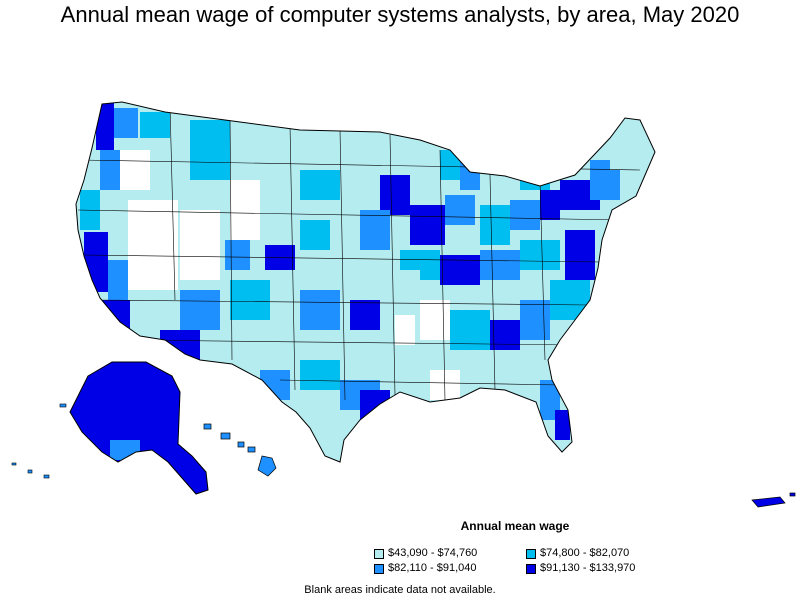  Describe the element at coordinates (400, 590) in the screenshot. I see `footnote: Blank areas indicate data not available.` at that location.